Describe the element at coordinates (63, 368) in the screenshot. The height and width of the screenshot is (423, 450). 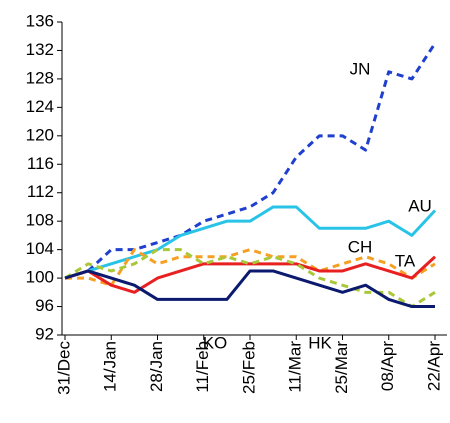
I see `x-tick-label: 31/Dec` at that location.